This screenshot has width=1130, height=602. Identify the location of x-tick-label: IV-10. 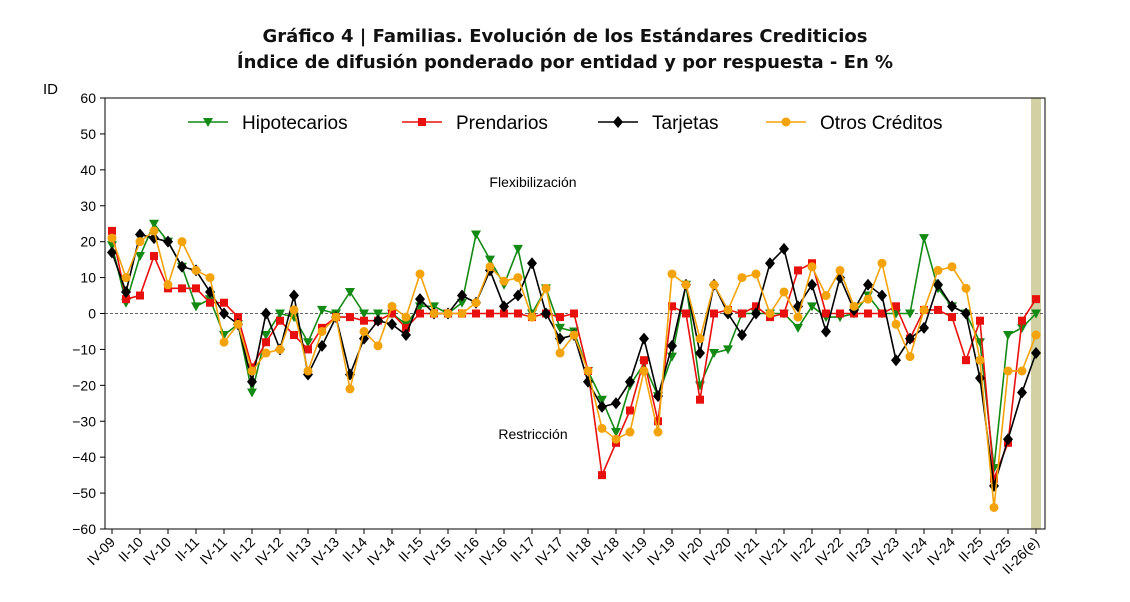
(157, 551).